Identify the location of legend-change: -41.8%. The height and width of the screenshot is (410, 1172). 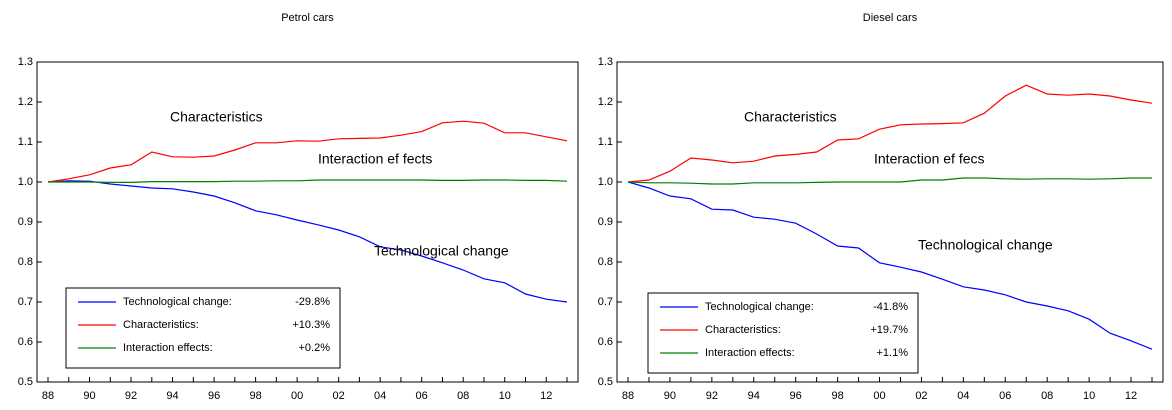
(890, 307).